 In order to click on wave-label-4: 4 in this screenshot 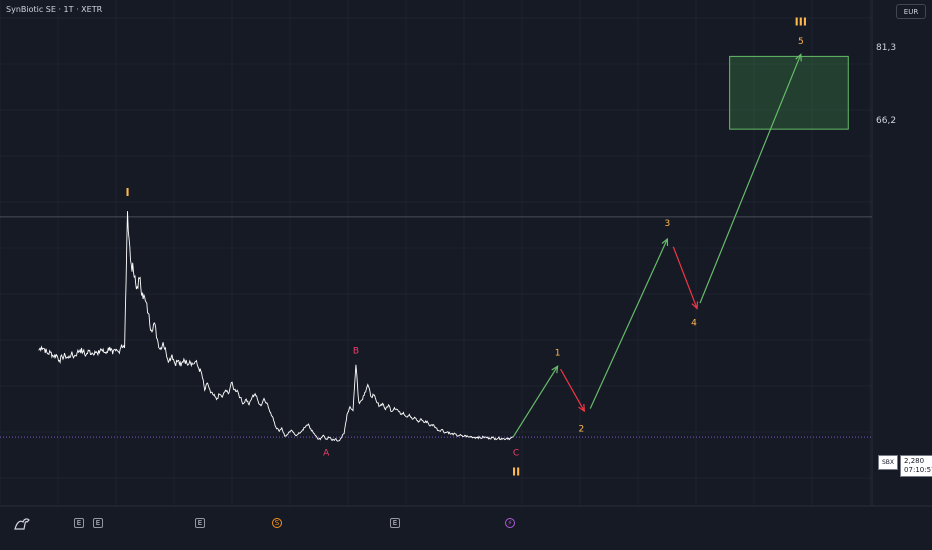, I will do `click(694, 323)`.